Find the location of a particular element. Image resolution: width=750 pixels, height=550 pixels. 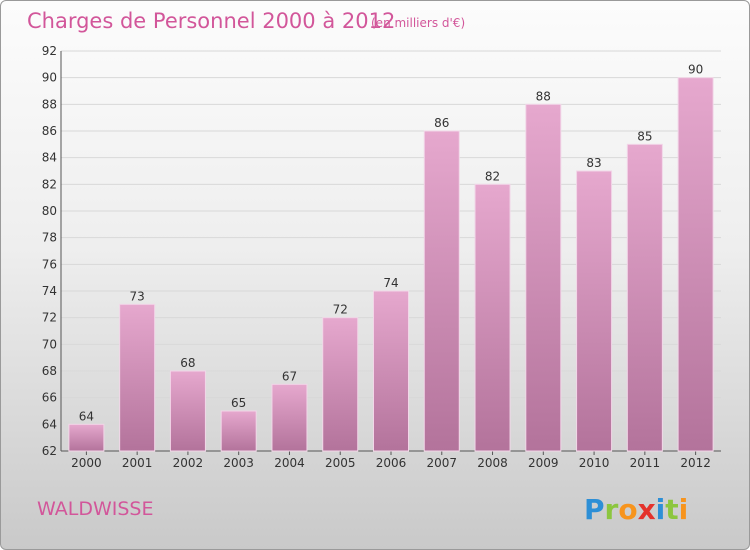

y-tick-label: 62 is located at coordinates (49, 451).